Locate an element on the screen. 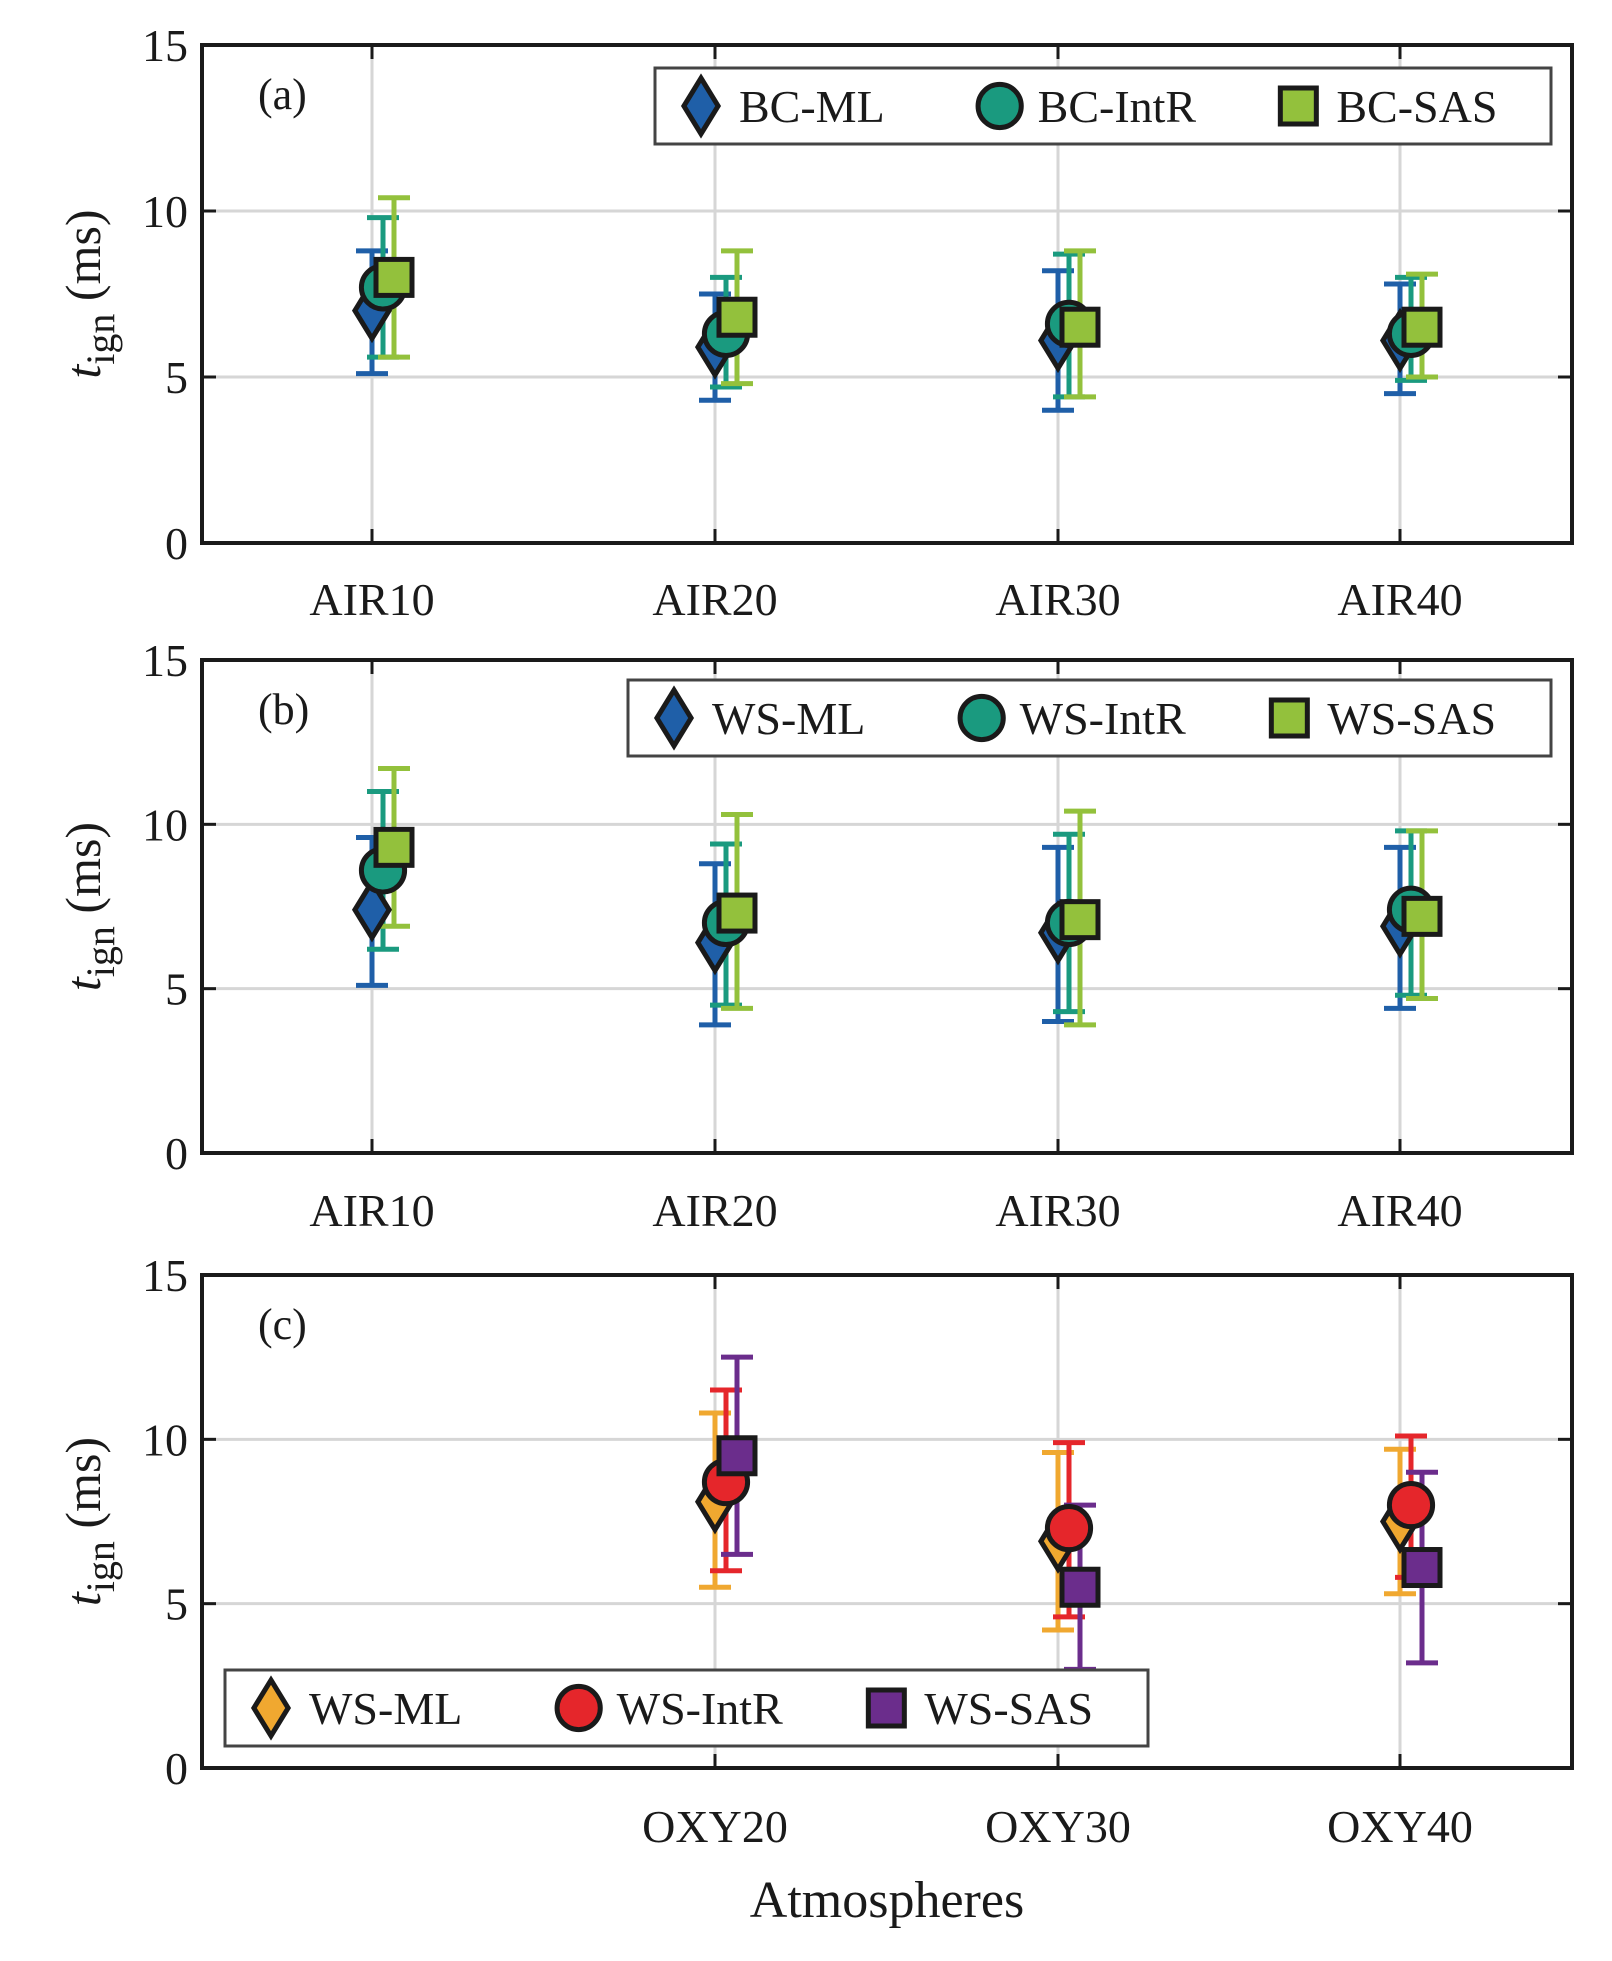 Image resolution: width=1612 pixels, height=1961 pixels. x-tick-label: OXY40 is located at coordinates (1400, 1826).